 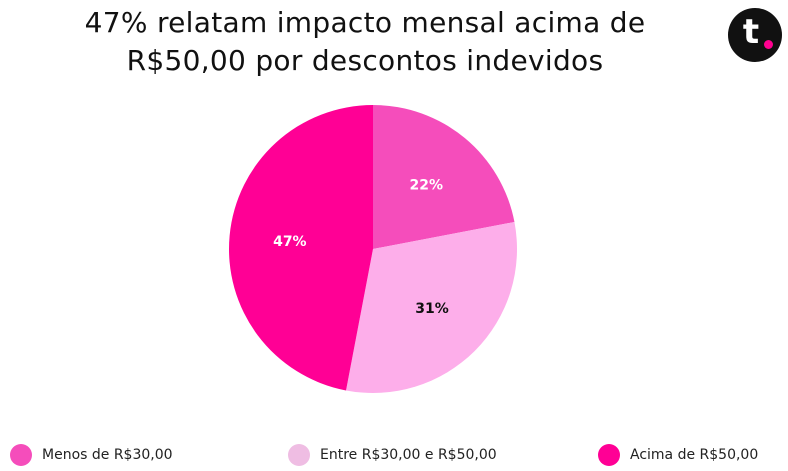 I want to click on legend-item-menos-30: Menos de R$30,00, so click(x=91, y=455).